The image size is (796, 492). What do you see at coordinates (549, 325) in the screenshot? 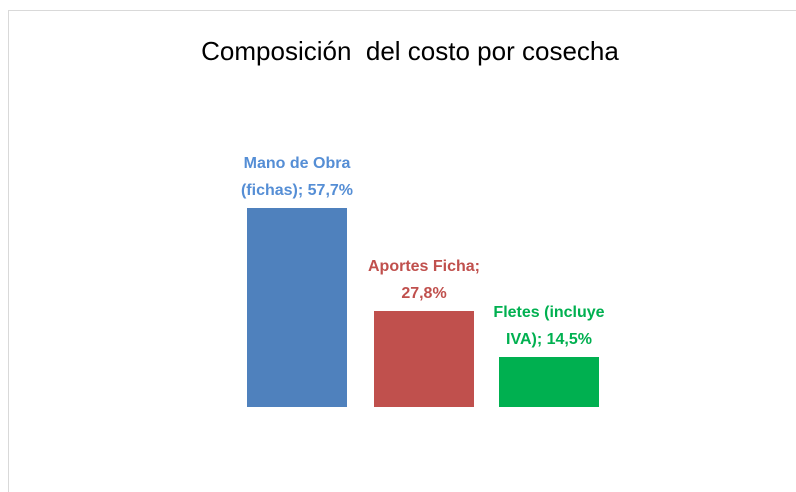
I see `data-label: Fletes (incluye IVA); 14,5%` at bounding box center [549, 325].